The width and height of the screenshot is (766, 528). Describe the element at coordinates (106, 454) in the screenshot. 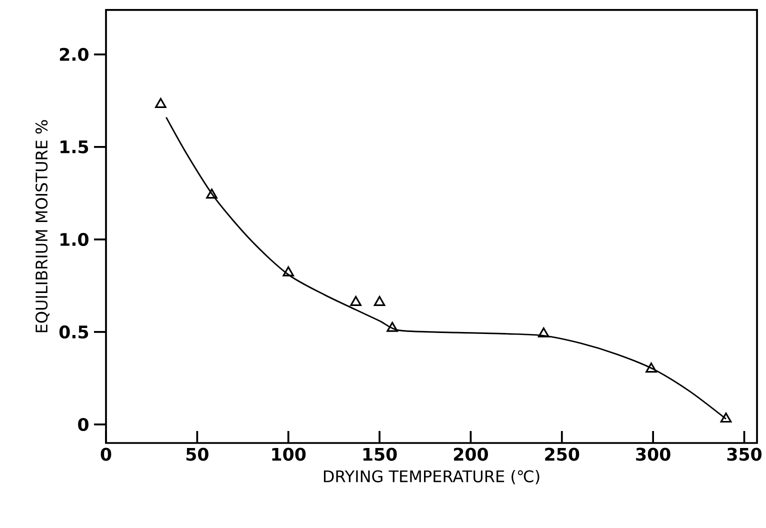

I see `x-tick-label: 0` at that location.